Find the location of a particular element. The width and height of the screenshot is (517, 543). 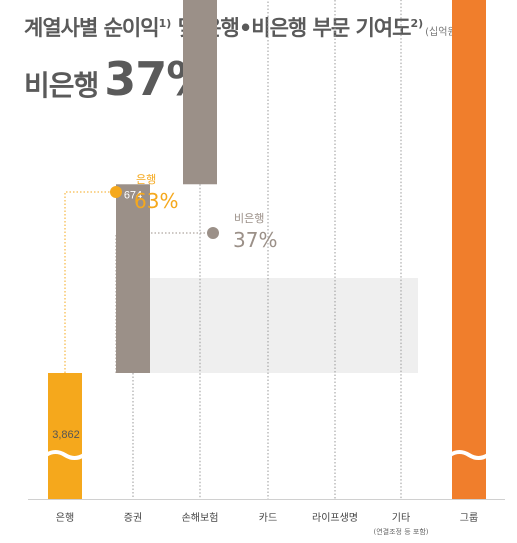

title-main: 계열사별 순이익 is located at coordinates (92, 28).